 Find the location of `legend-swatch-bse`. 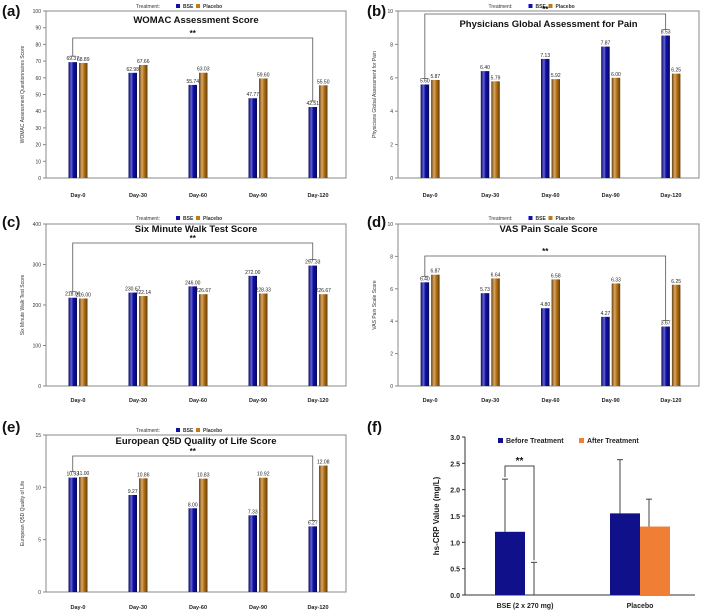

legend-swatch-bse is located at coordinates (178, 218).